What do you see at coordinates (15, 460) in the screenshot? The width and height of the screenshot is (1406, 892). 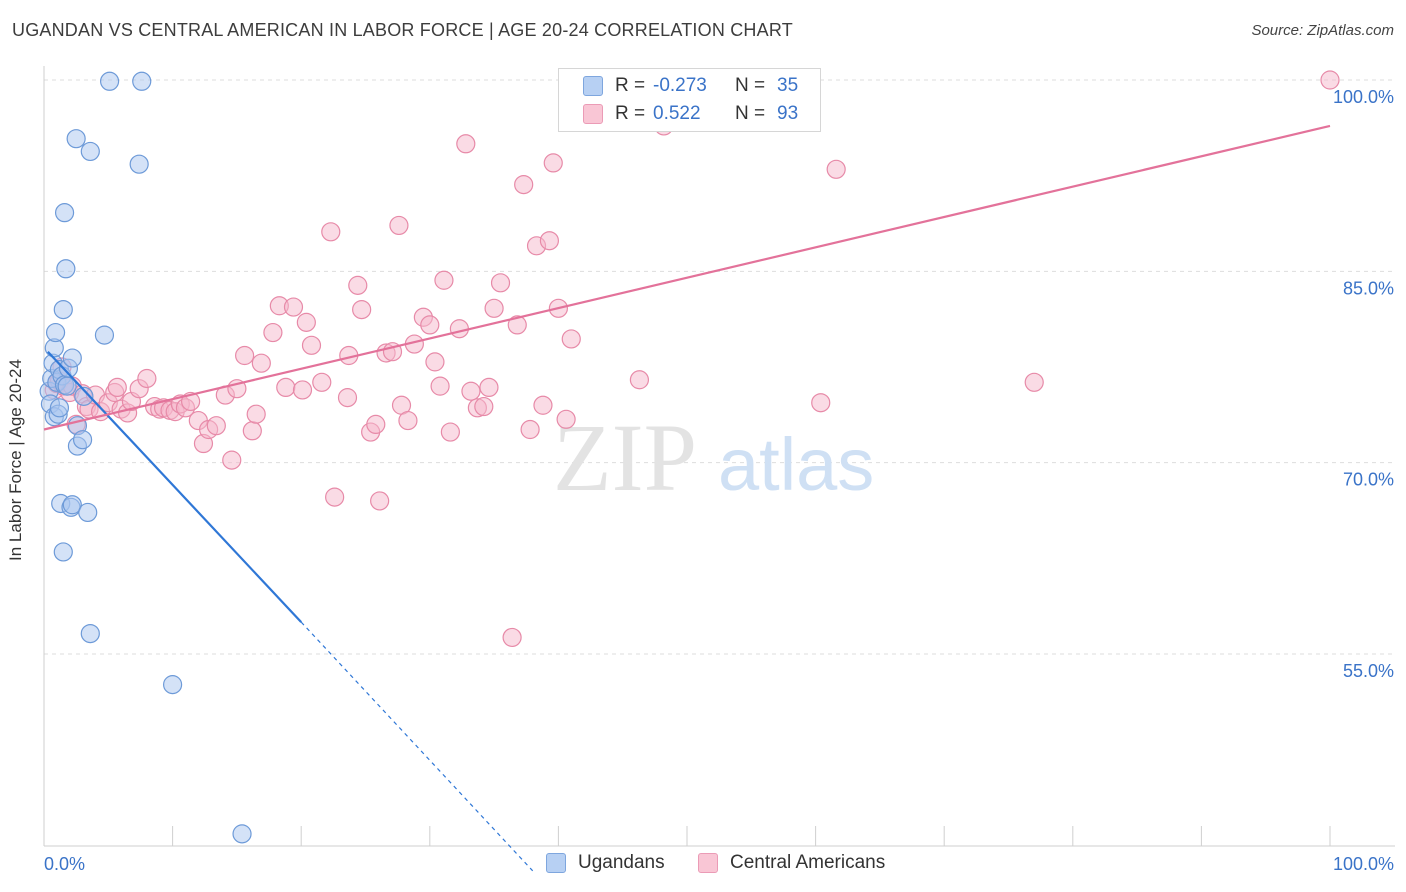 I see `y-axis-label: In Labor Force | Age 20-24` at bounding box center [15, 460].